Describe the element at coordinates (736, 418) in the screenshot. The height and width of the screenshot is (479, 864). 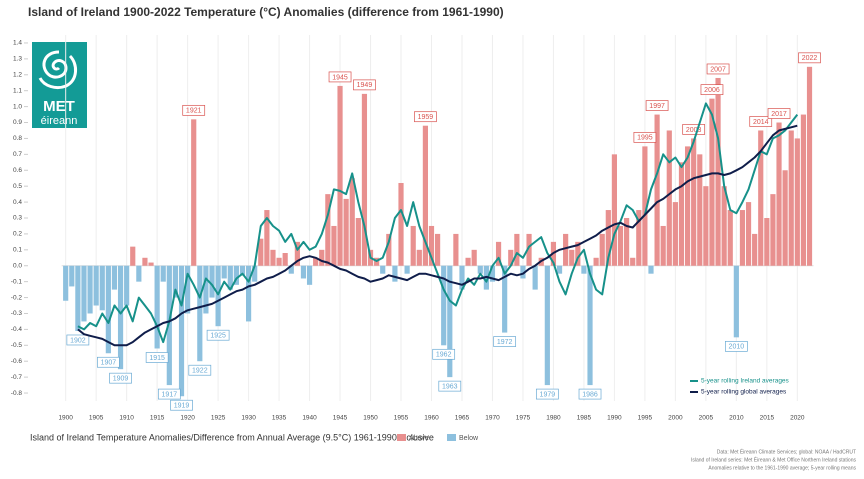
I see `x-tick-label: 2010` at that location.